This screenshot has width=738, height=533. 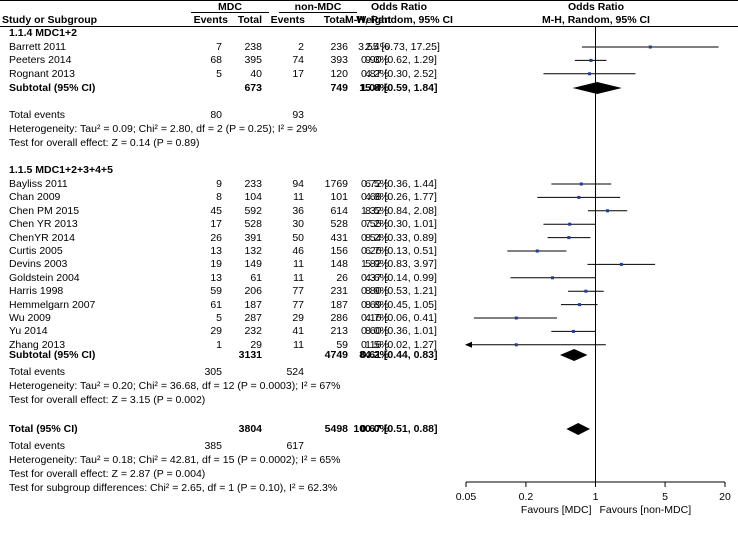 I want to click on odds-ratio-ci: 0.16 [0.02, 1.27], so click(x=399, y=344).